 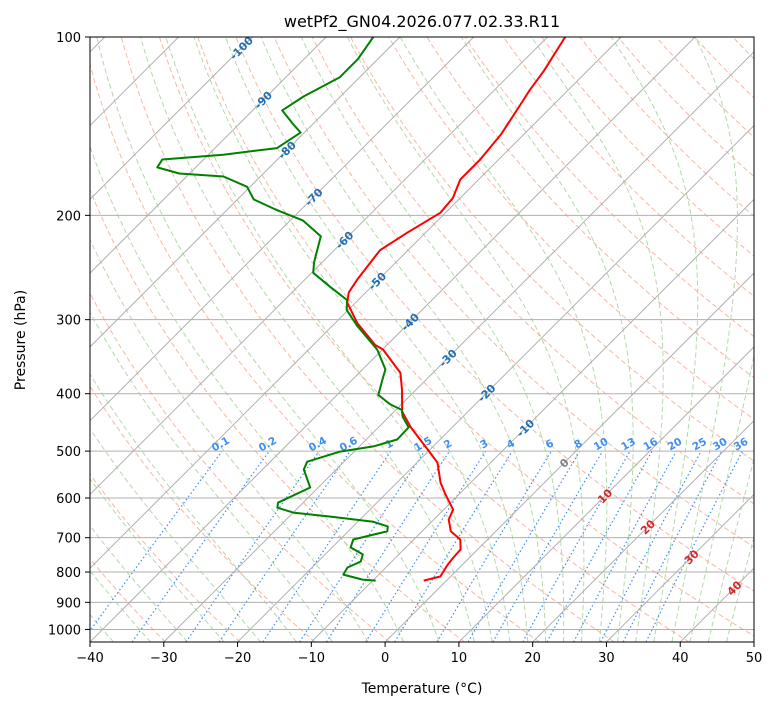 What do you see at coordinates (68, 395) in the screenshot?
I see `y-tick-label: 400` at bounding box center [68, 395].